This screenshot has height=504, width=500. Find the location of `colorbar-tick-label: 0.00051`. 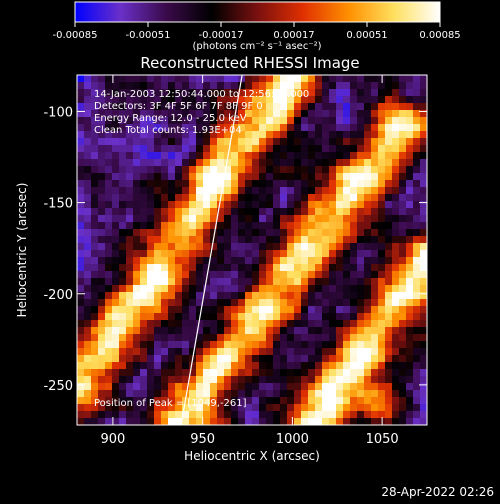

colorbar-tick-label: 0.00051 is located at coordinates (366, 35).